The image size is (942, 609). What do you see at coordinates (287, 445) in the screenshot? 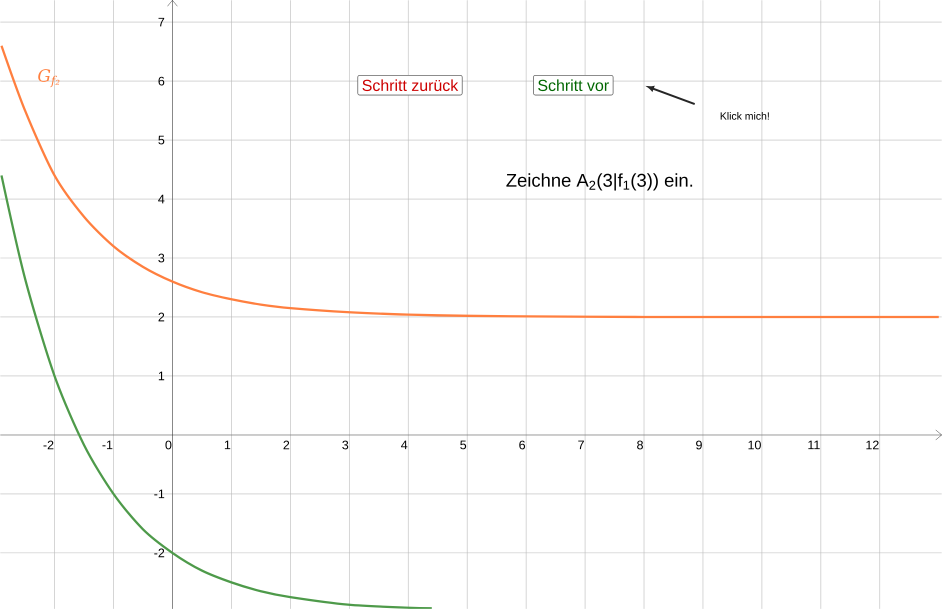
I see `x-tick-label: 2` at bounding box center [287, 445].